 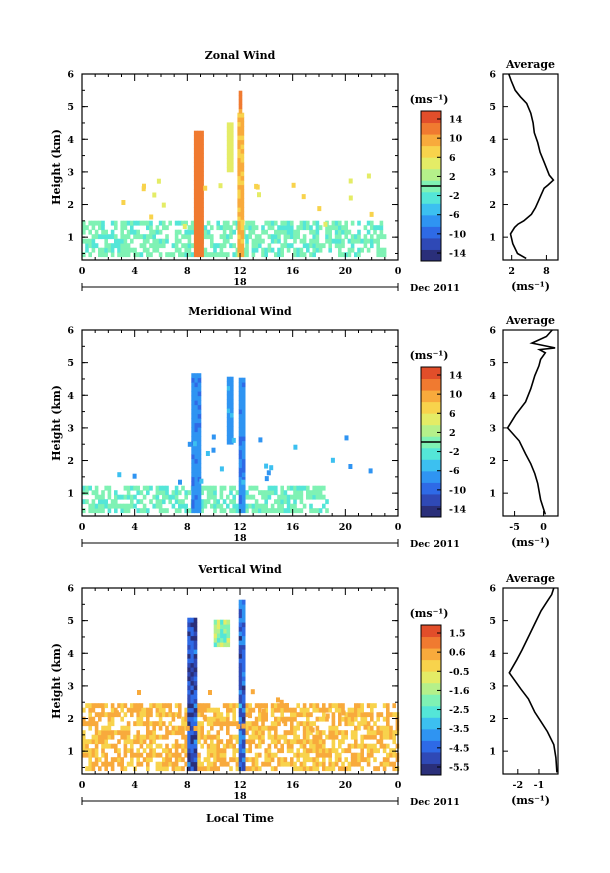 I want to click on average-profile-line, so click(x=531, y=422).